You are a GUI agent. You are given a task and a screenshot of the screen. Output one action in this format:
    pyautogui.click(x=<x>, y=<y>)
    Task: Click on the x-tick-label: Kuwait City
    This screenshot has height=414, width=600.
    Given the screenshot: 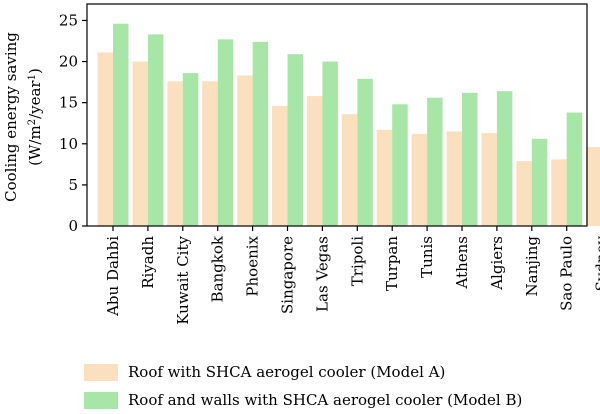 What is the action you would take?
    pyautogui.click(x=183, y=279)
    